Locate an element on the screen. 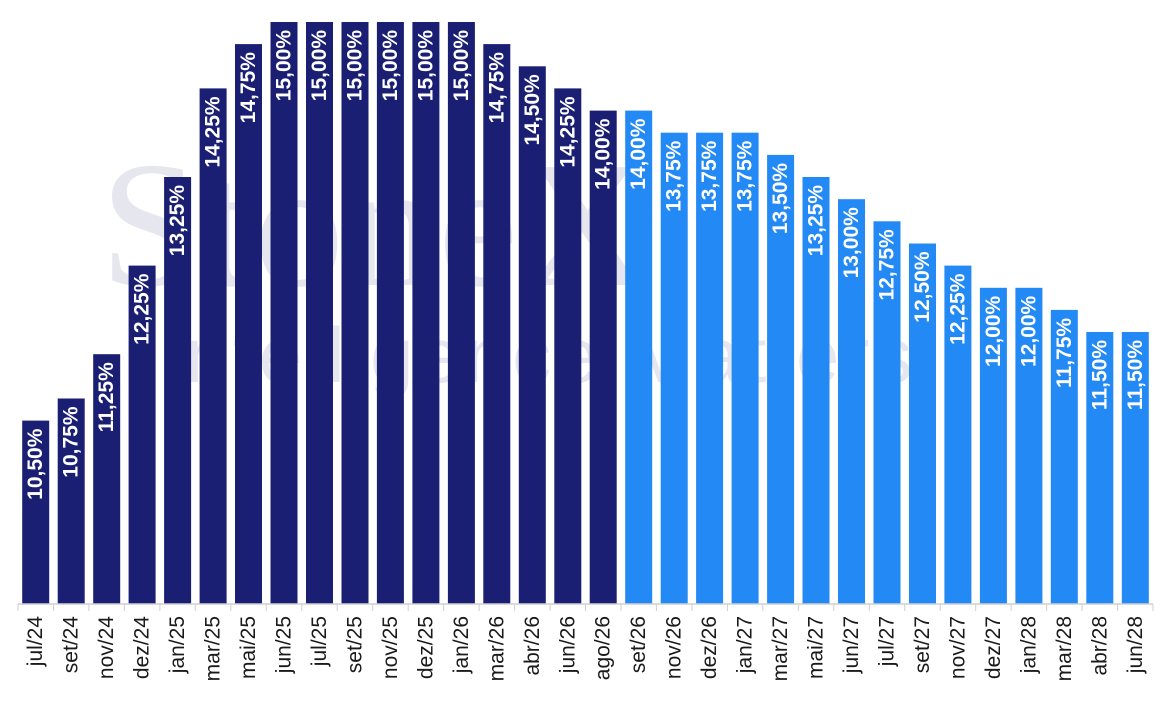  bar-abr/28 is located at coordinates (1100, 468).